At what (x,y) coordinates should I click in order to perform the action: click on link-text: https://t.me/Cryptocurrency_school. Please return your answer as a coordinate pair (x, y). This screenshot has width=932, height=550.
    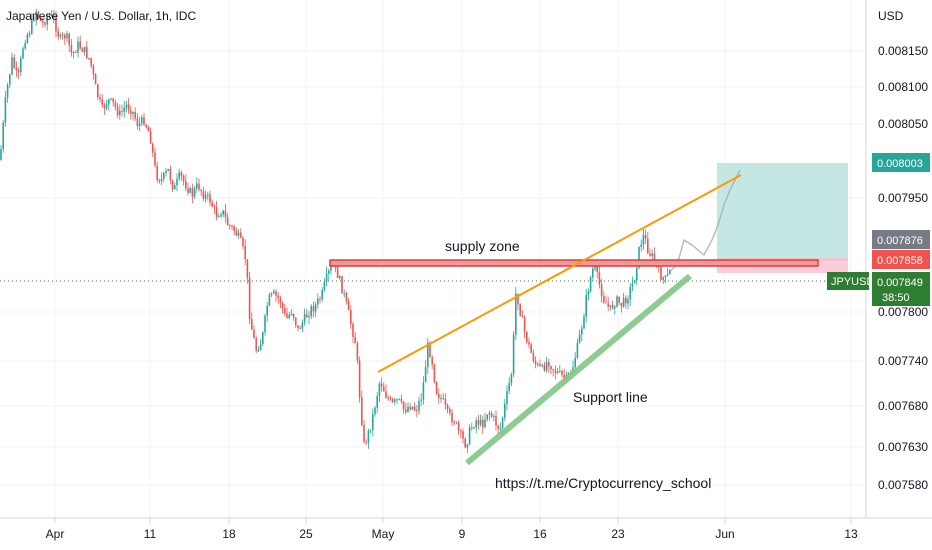
    Looking at the image, I should click on (603, 483).